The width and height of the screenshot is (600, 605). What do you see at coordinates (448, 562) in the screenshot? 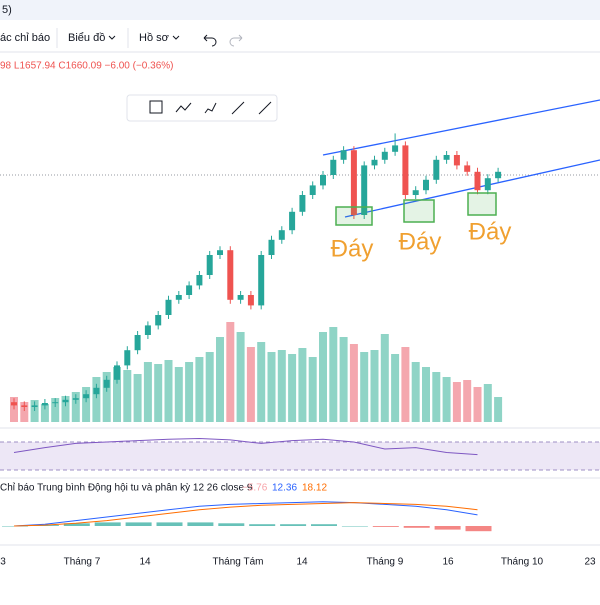
I see `x-tick-label: 16` at bounding box center [448, 562].